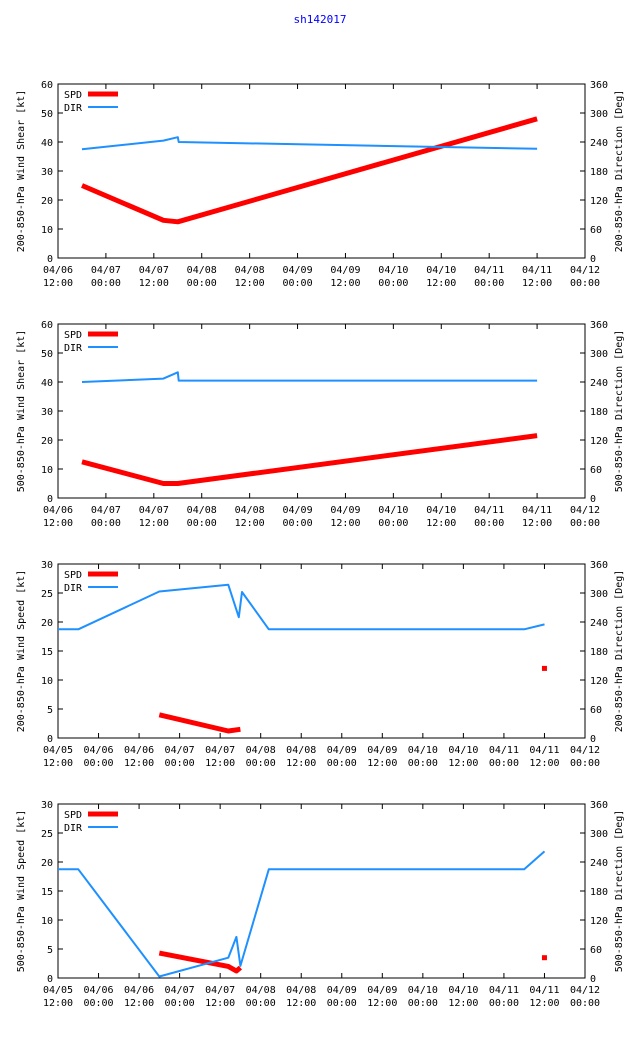  Describe the element at coordinates (619, 411) in the screenshot. I see `y-axis-label-right: 500-850-hPa Direction [Deg]` at that location.